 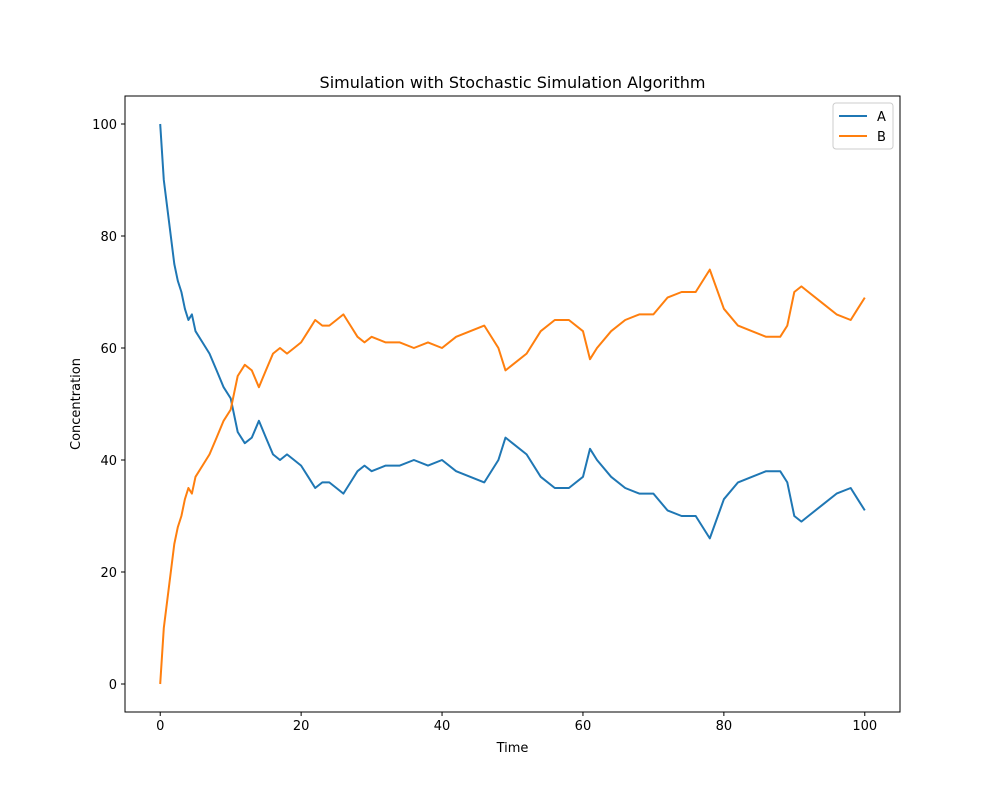 I want to click on legend-box, so click(x=863, y=126).